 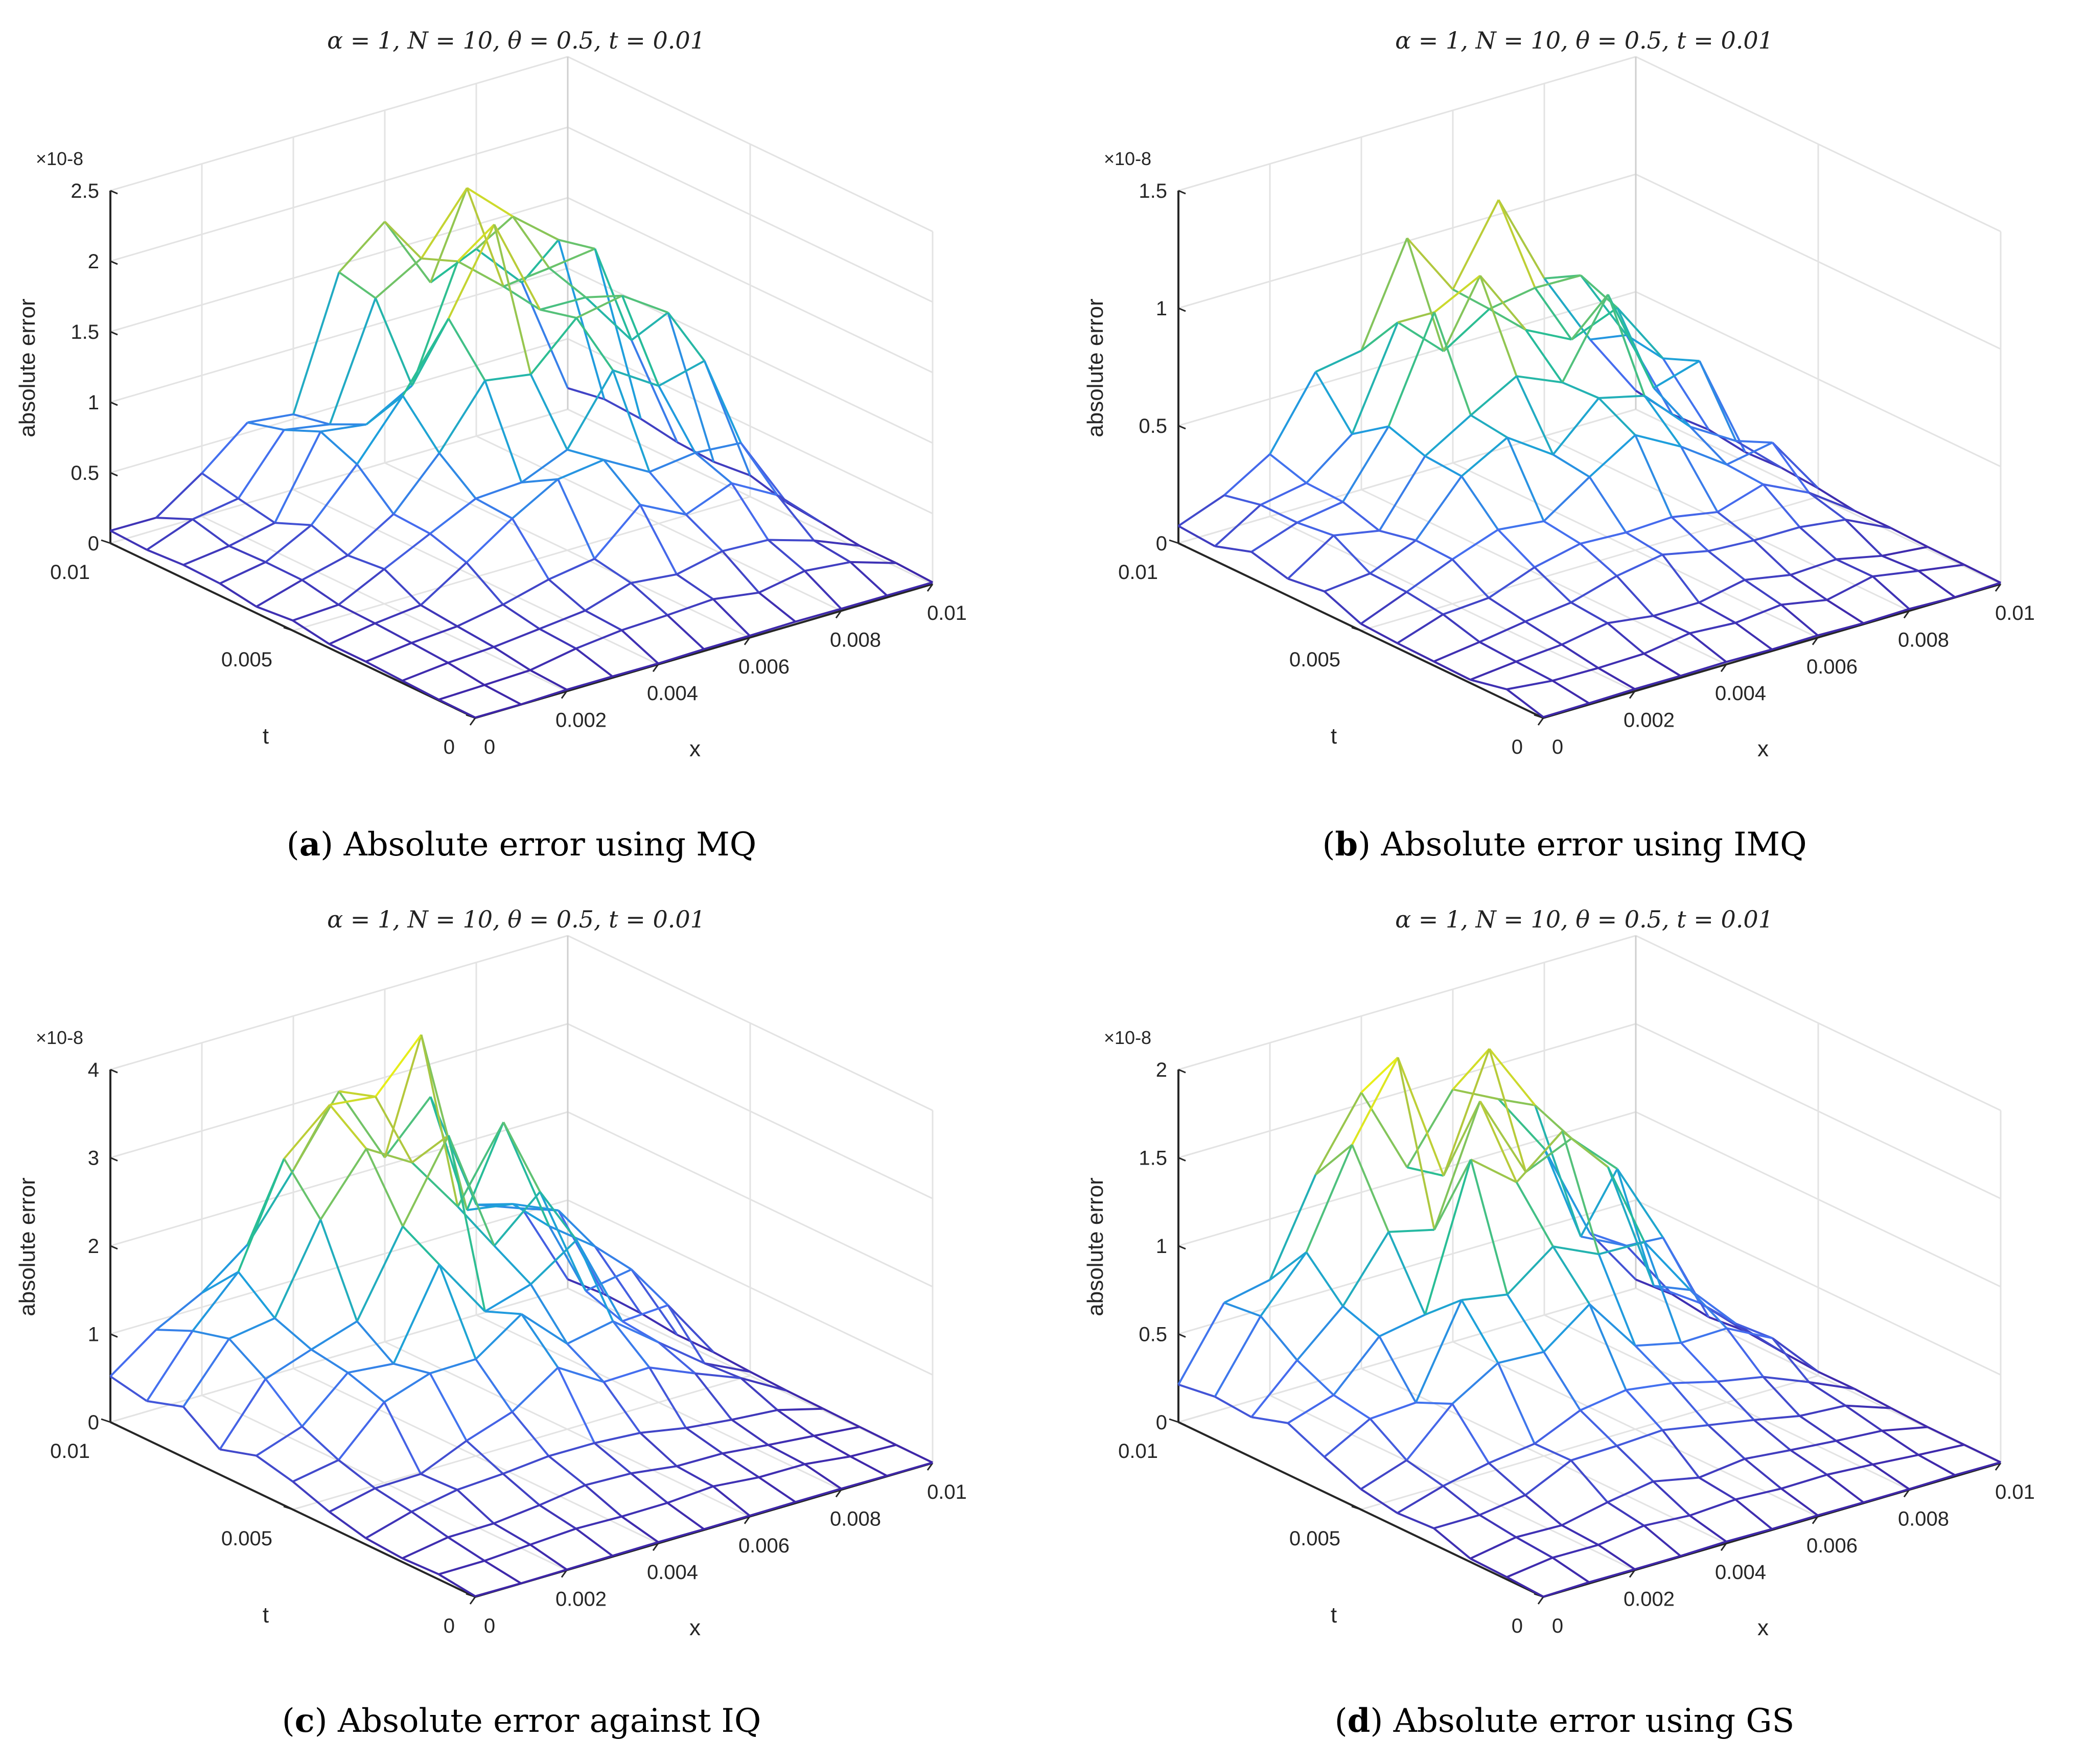 What do you see at coordinates (93, 1422) in the screenshot?
I see `z-tick-label: 0` at bounding box center [93, 1422].